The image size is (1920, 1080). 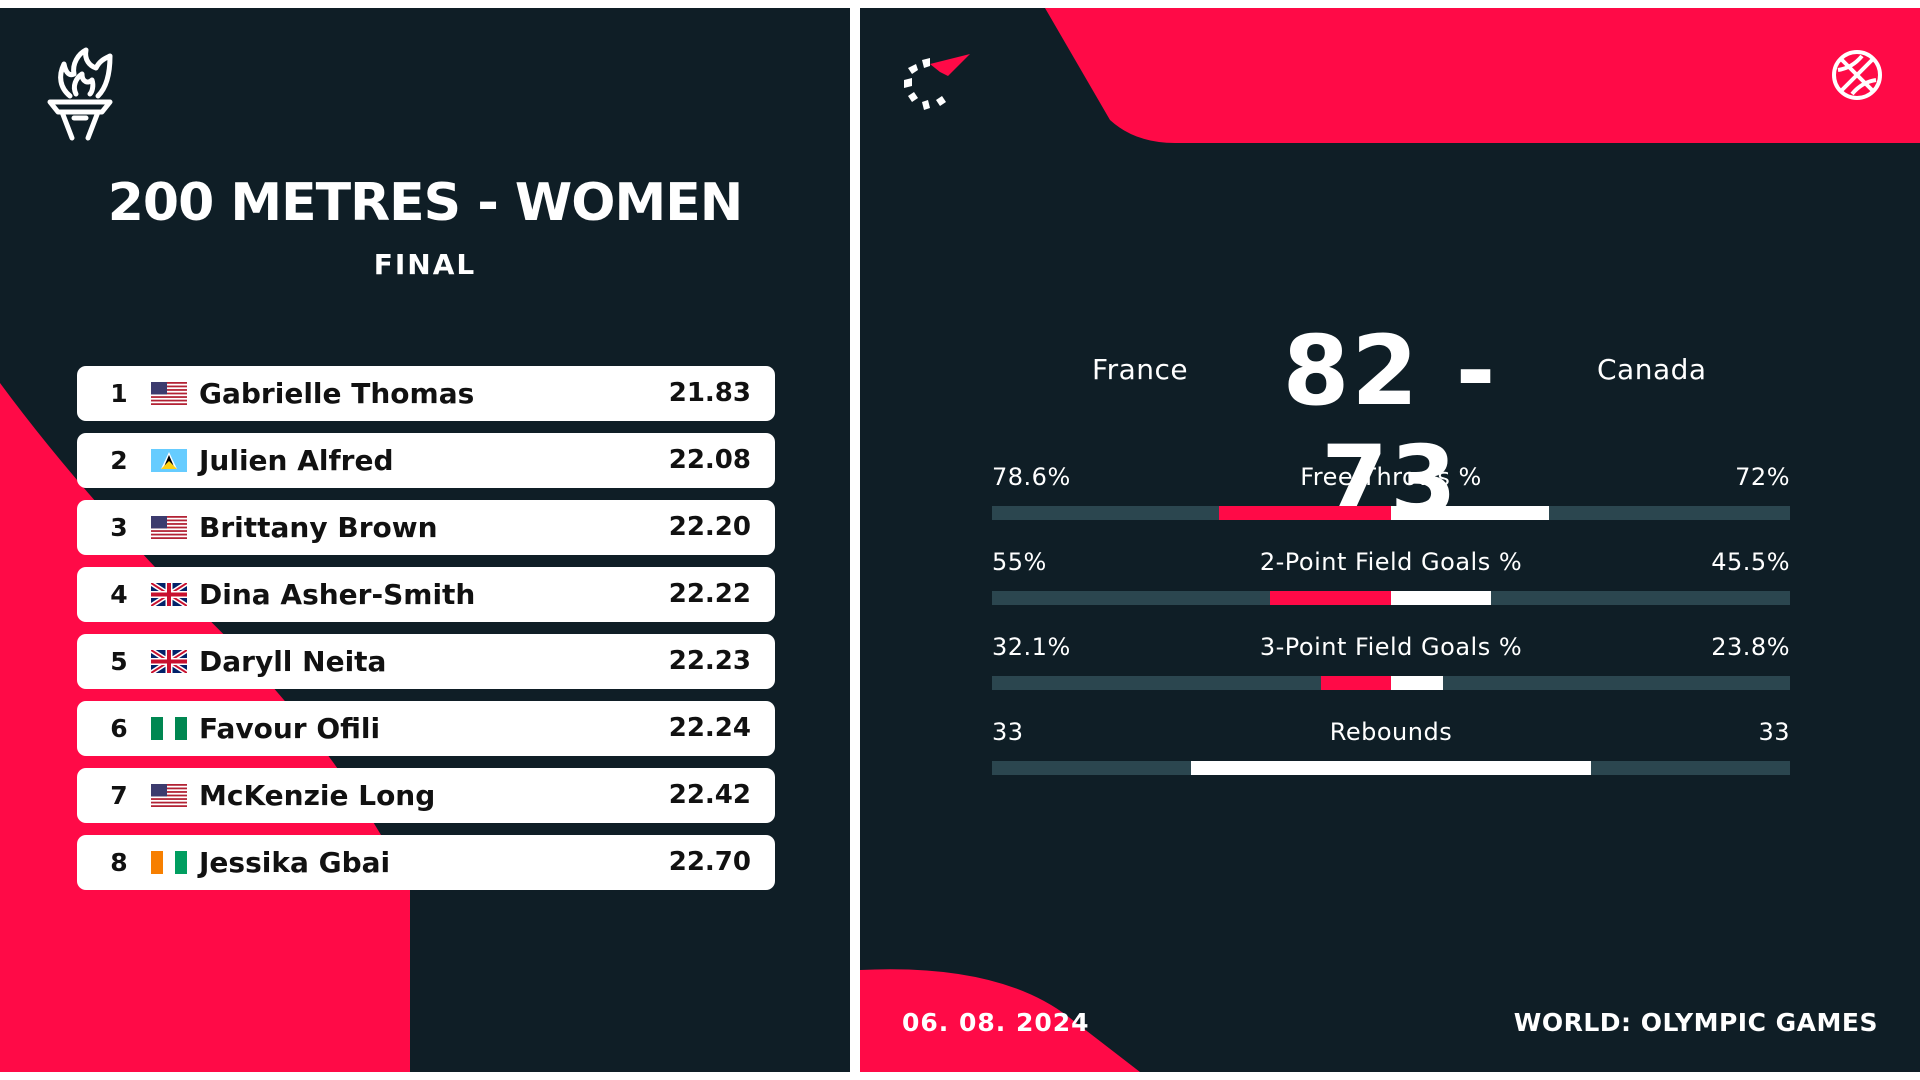 What do you see at coordinates (1391, 562) in the screenshot?
I see `stat-label: 2-Point Field Goals %` at bounding box center [1391, 562].